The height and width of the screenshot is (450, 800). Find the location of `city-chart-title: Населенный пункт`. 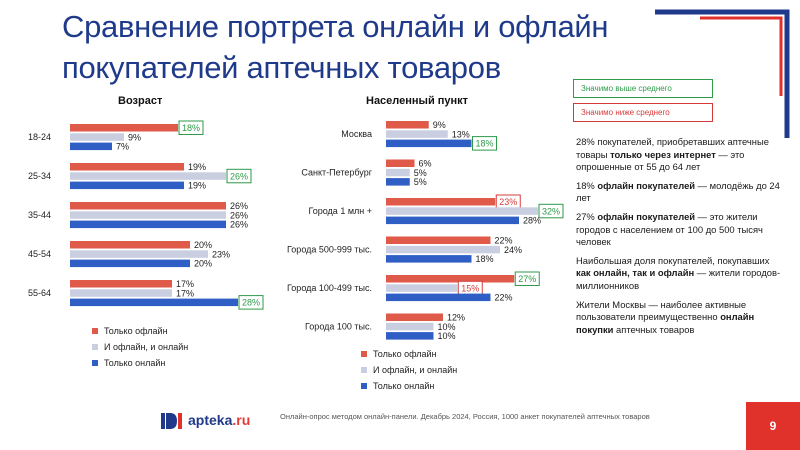

city-chart-title: Населенный пункт is located at coordinates (417, 101).